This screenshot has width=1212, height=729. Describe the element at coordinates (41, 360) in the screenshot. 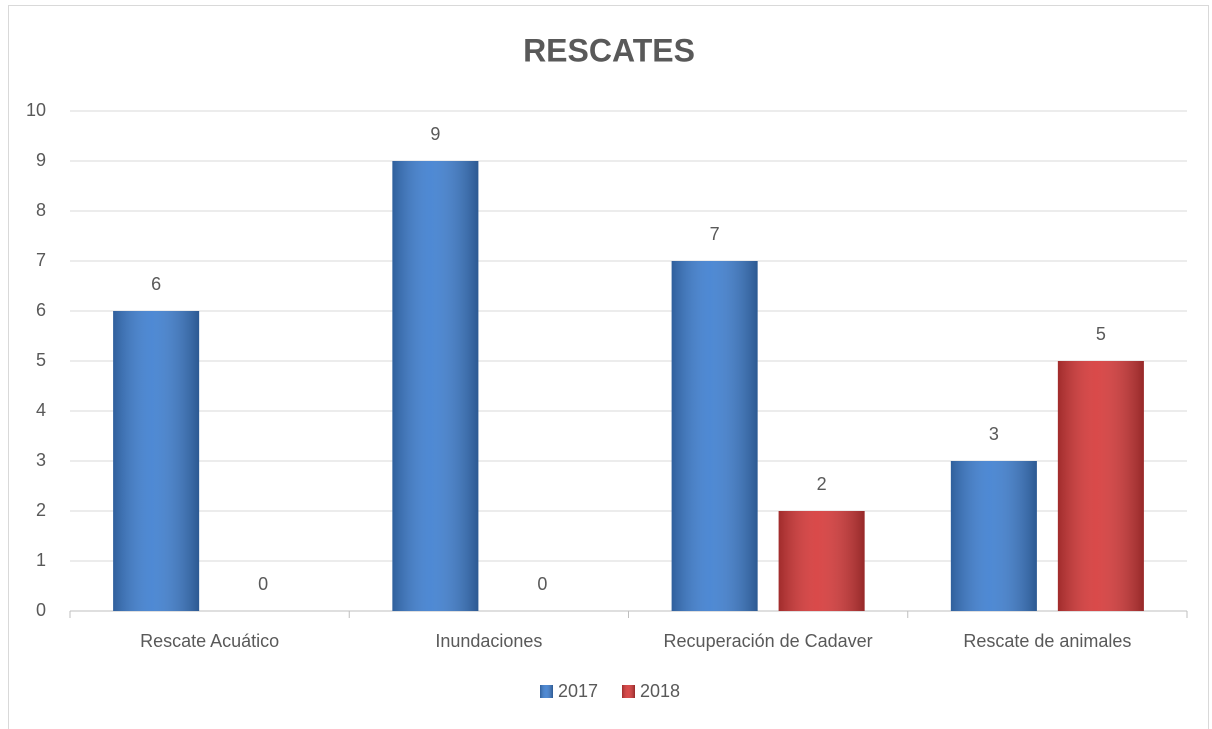

I see `y-tick-label: 5` at that location.